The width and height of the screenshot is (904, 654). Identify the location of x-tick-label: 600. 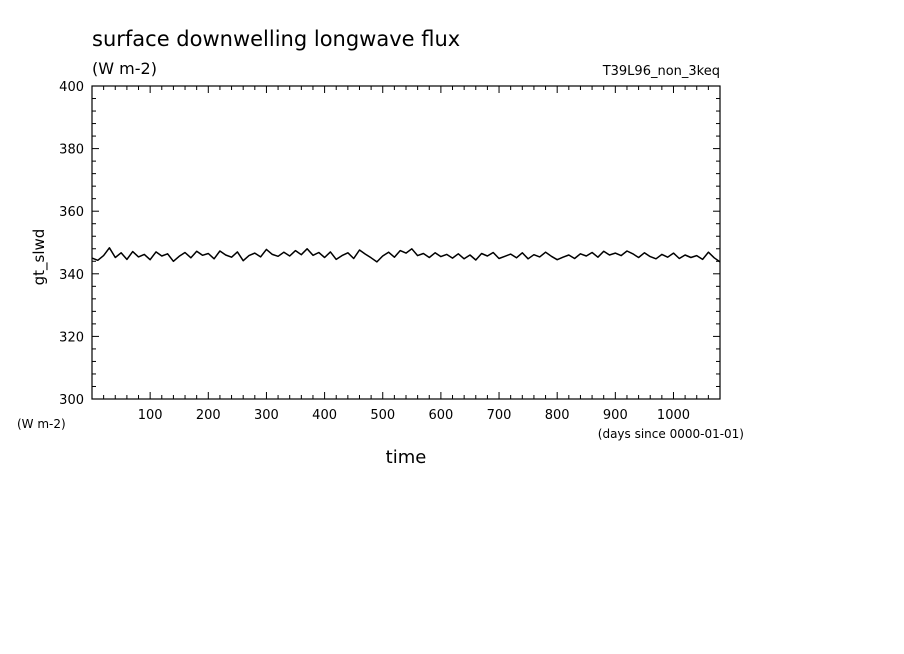
(440, 415).